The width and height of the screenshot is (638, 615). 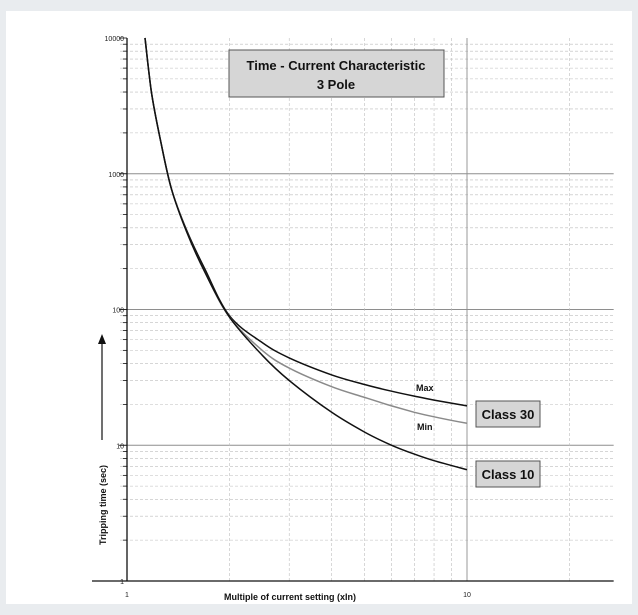 I want to click on min-label: Min, so click(x=425, y=427).